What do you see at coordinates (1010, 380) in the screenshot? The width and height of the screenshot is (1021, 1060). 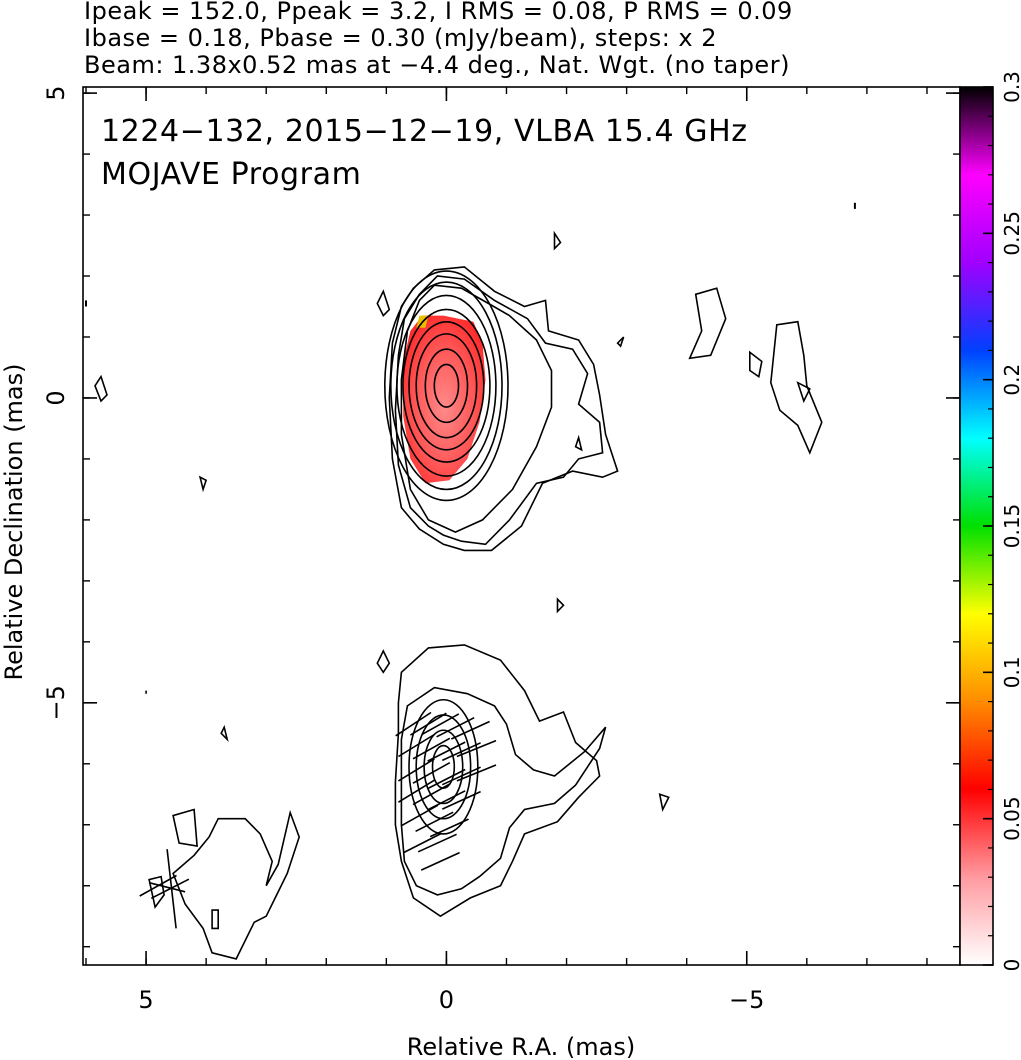 I see `colorbar-tick-label: 0.2` at bounding box center [1010, 380].